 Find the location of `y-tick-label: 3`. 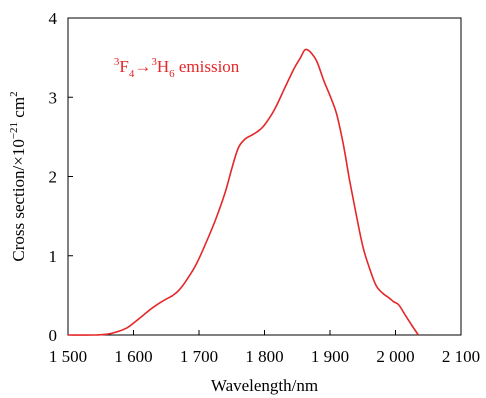

y-tick-label: 3 is located at coordinates (53, 97).